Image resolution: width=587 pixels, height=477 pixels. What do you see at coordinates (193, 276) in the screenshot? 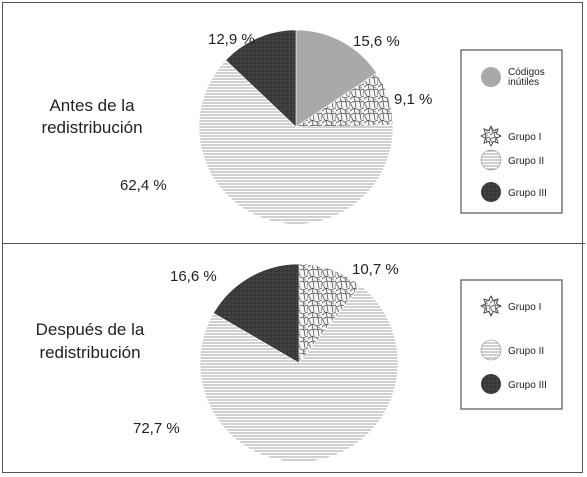
I see `data-label-grupo-iii: 16,6 %` at bounding box center [193, 276].